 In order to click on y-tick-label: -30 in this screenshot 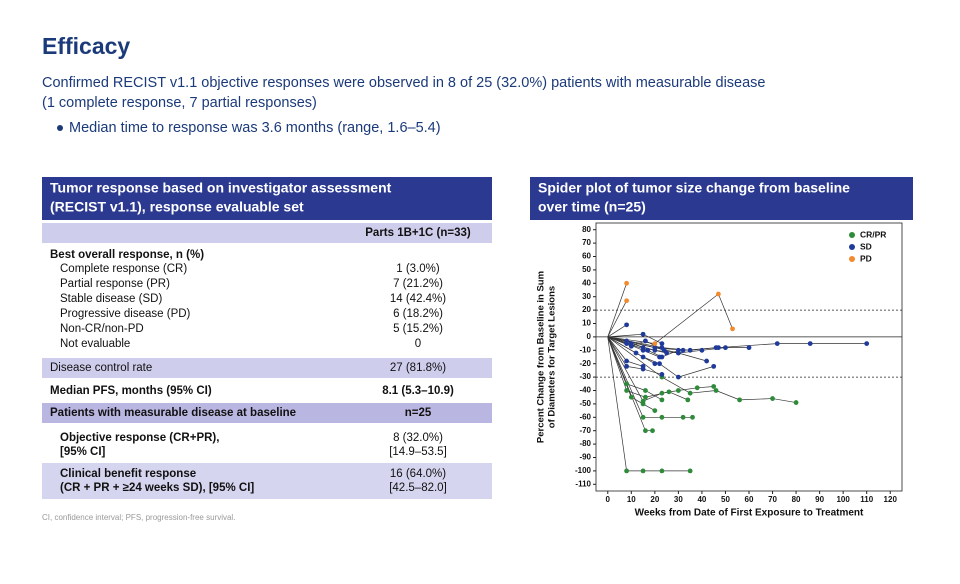, I will do `click(585, 376)`.